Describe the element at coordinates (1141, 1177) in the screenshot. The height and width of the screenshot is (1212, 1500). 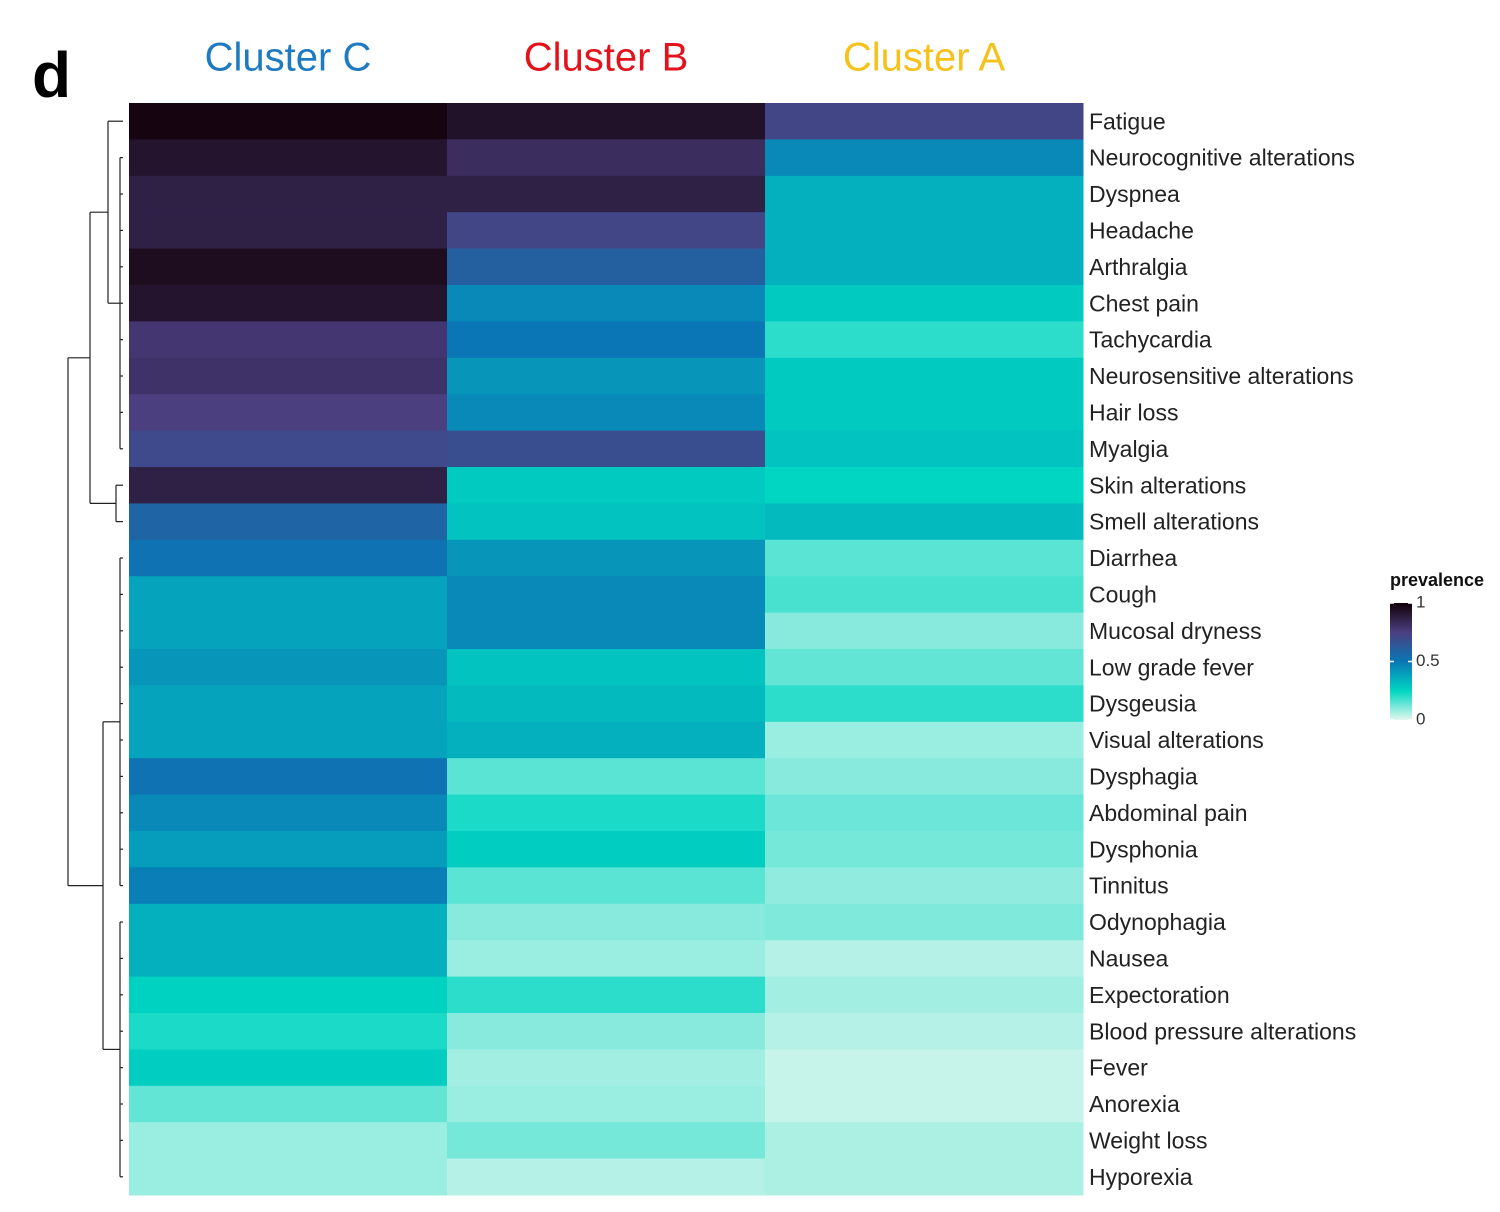
I see `row-label: Hyporexia` at that location.